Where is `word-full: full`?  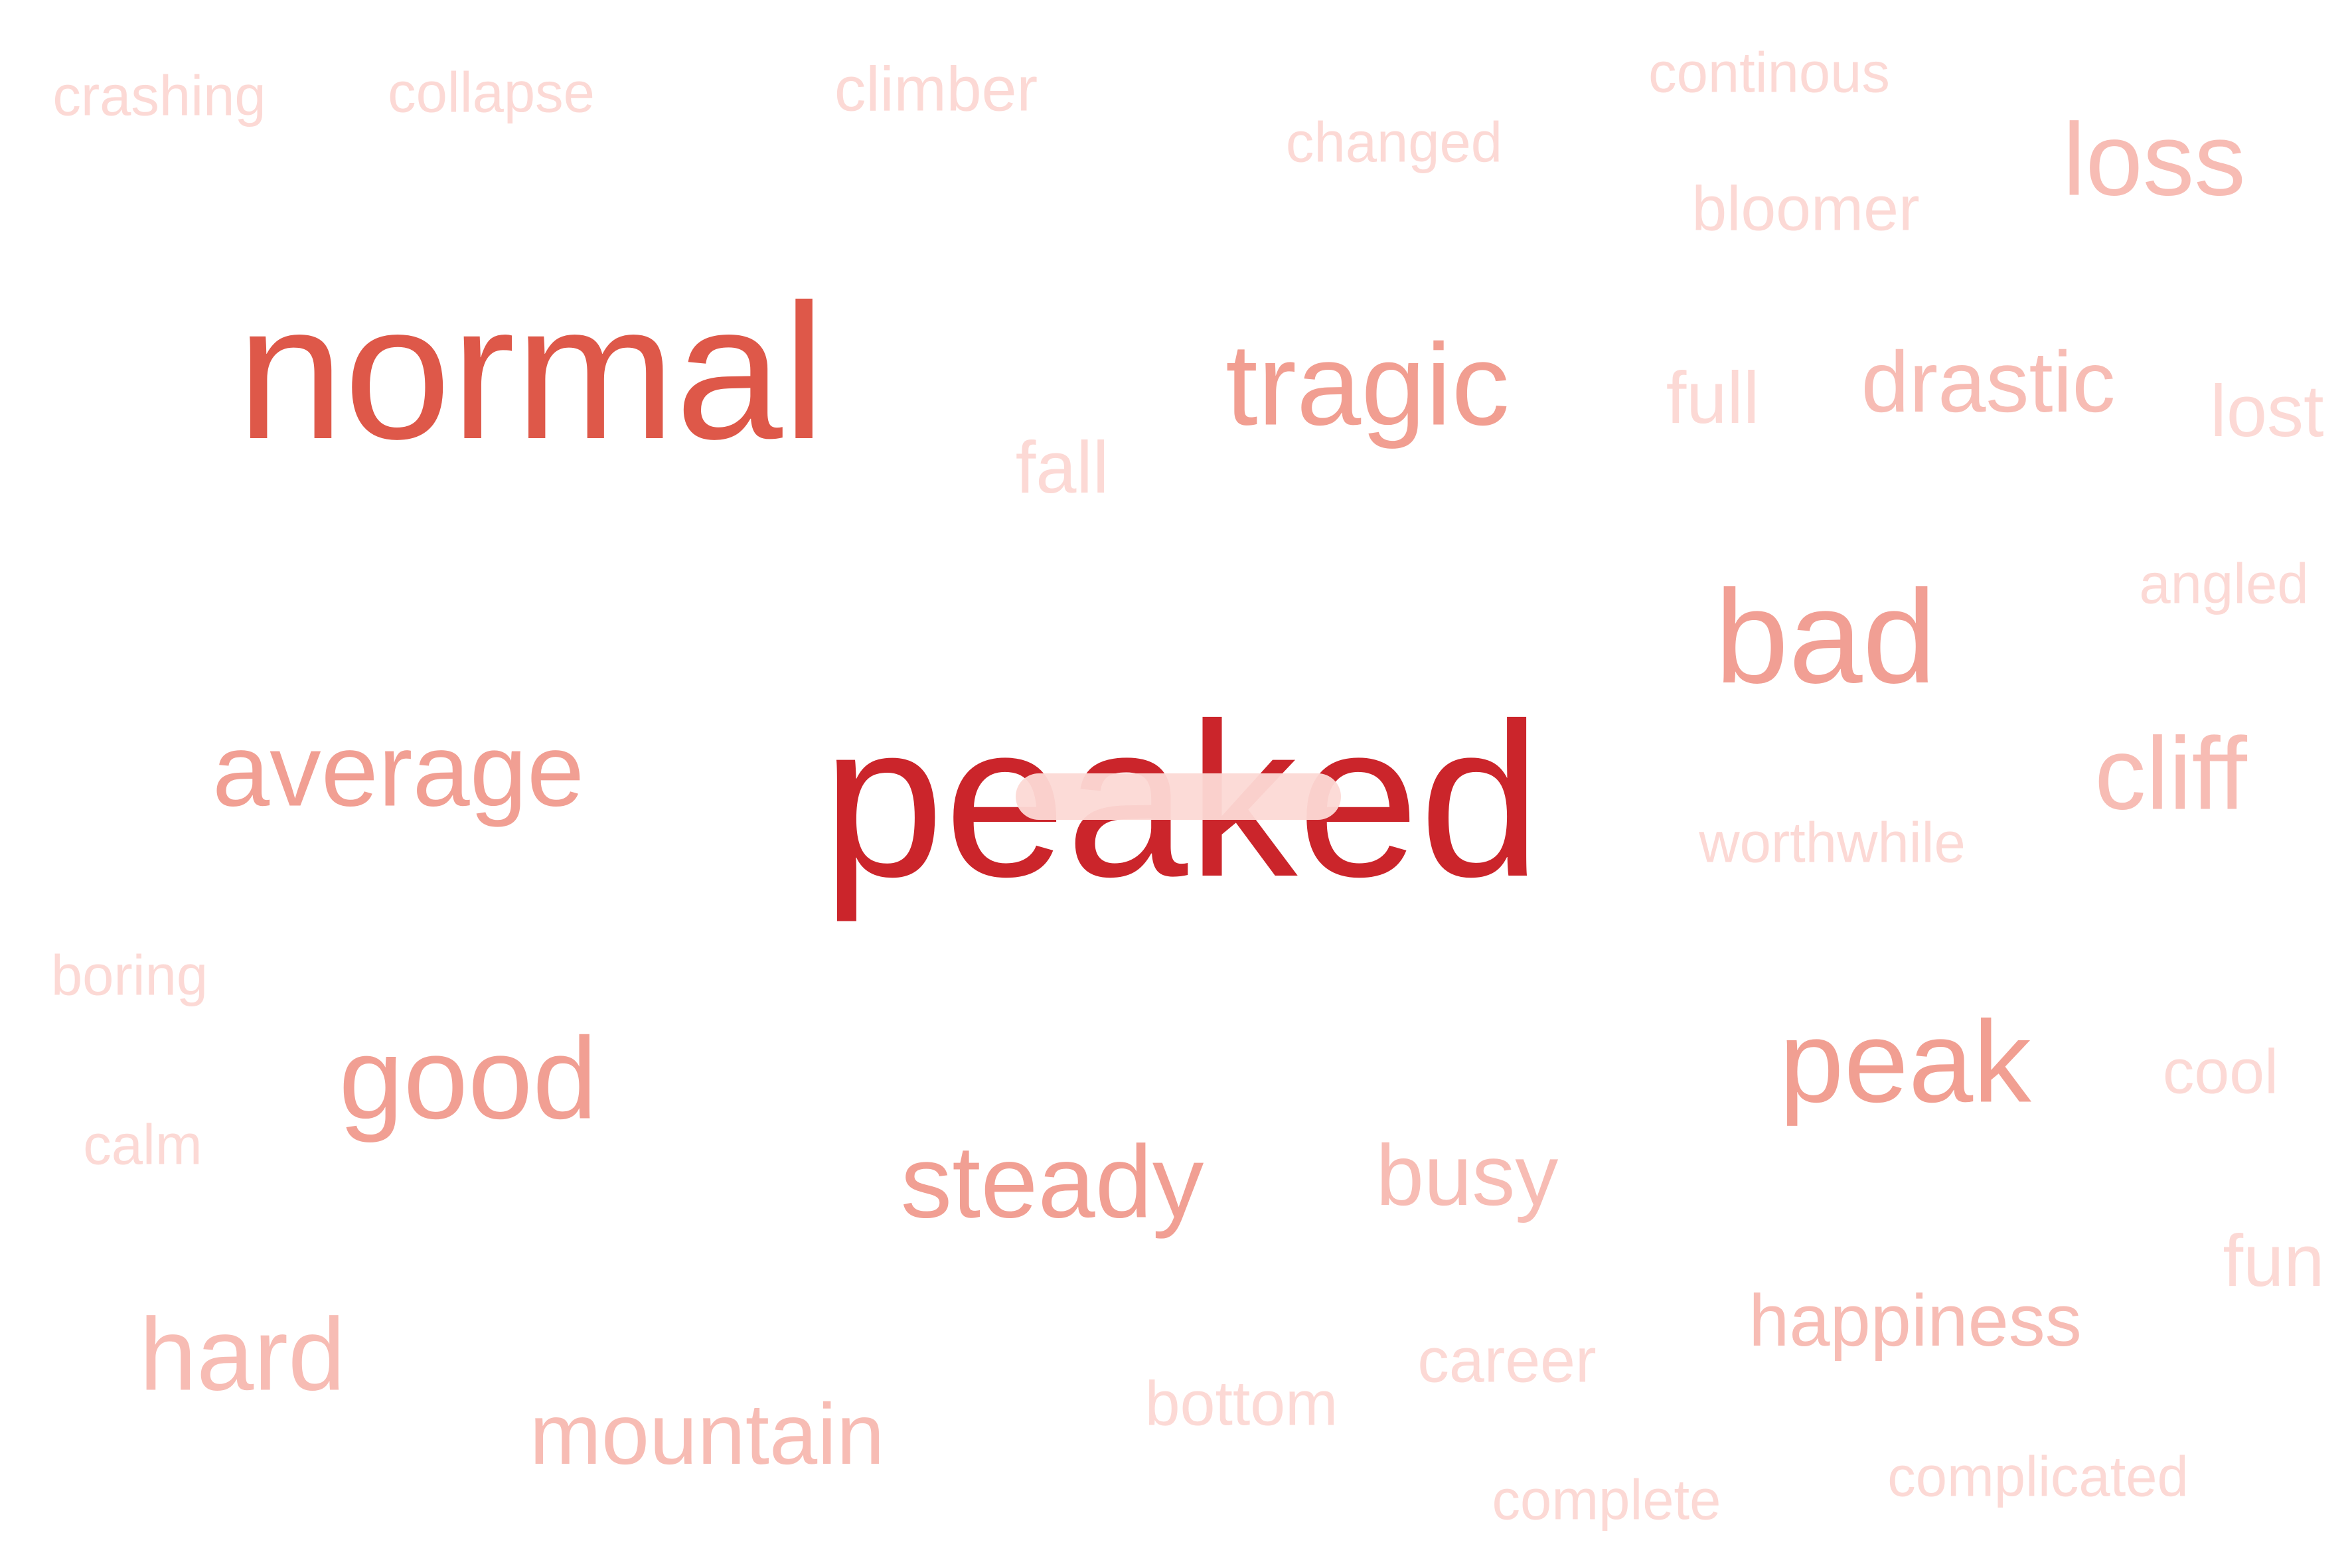
word-full: full is located at coordinates (1713, 398).